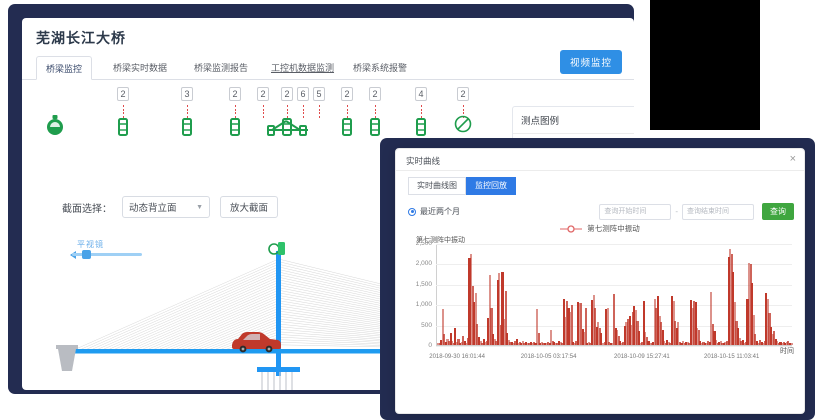  What do you see at coordinates (249, 207) in the screenshot?
I see `enlarge-section-button: 放大截面` at bounding box center [249, 207].